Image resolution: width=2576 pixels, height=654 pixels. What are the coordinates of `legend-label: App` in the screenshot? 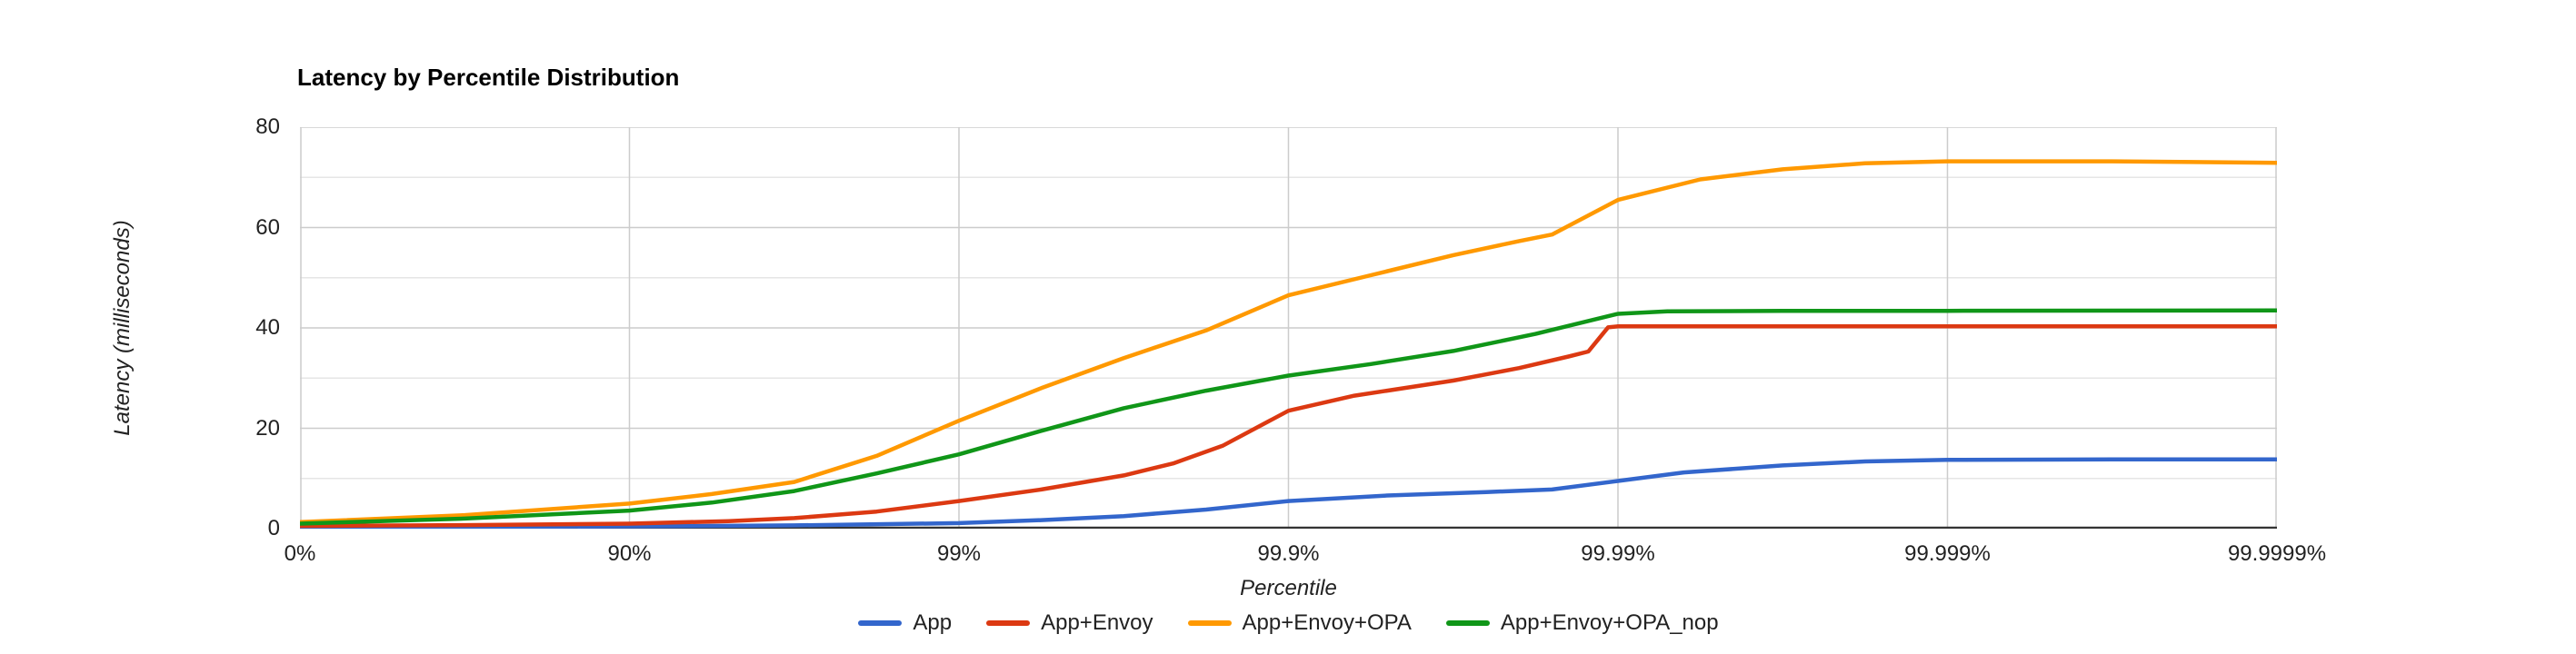 It's located at (933, 622).